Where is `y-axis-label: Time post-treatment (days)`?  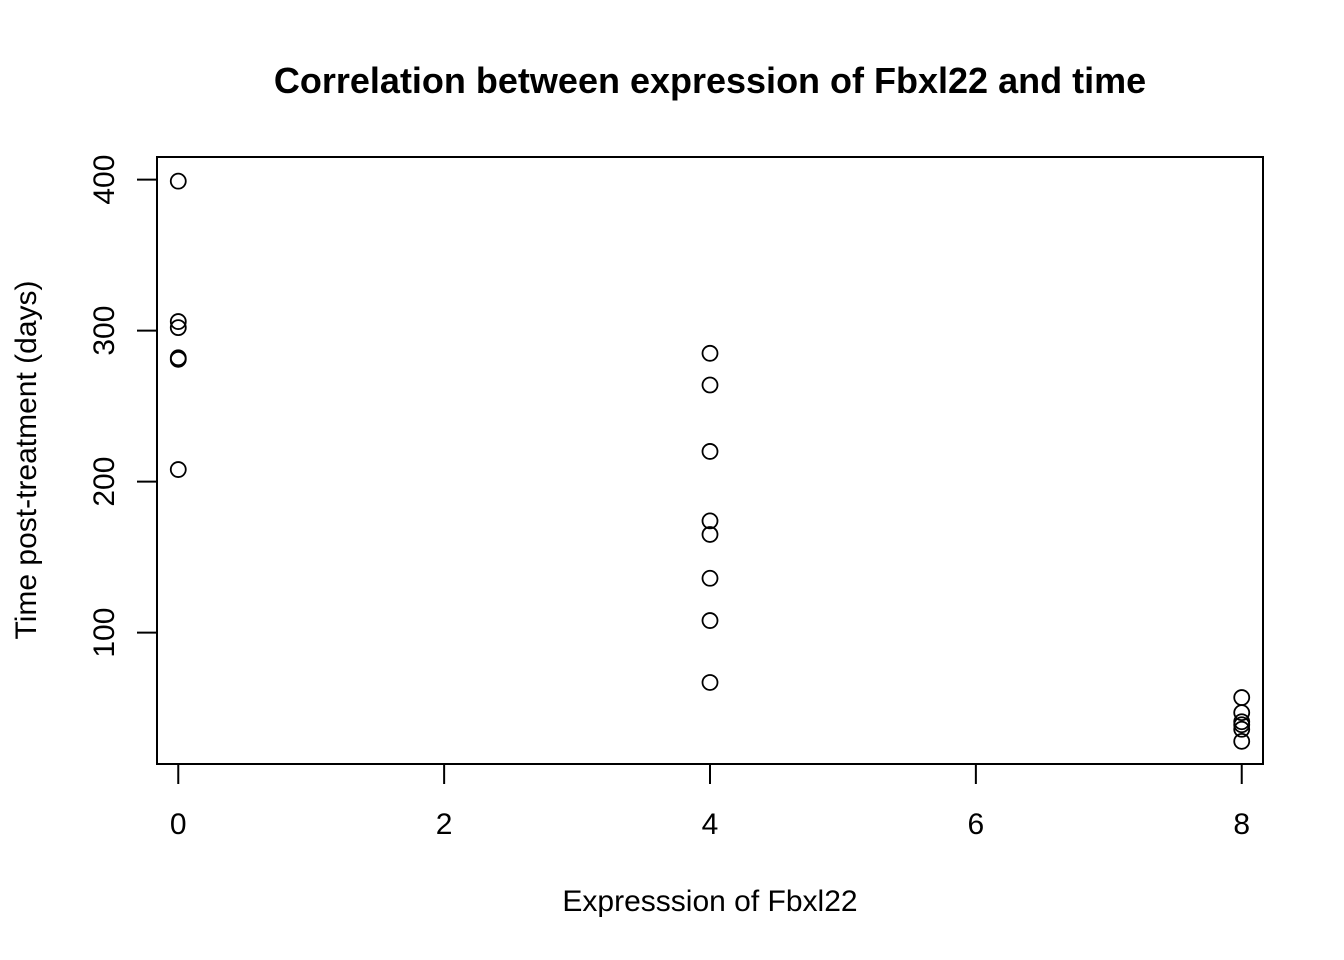
y-axis-label: Time post-treatment (days) is located at coordinates (26, 460).